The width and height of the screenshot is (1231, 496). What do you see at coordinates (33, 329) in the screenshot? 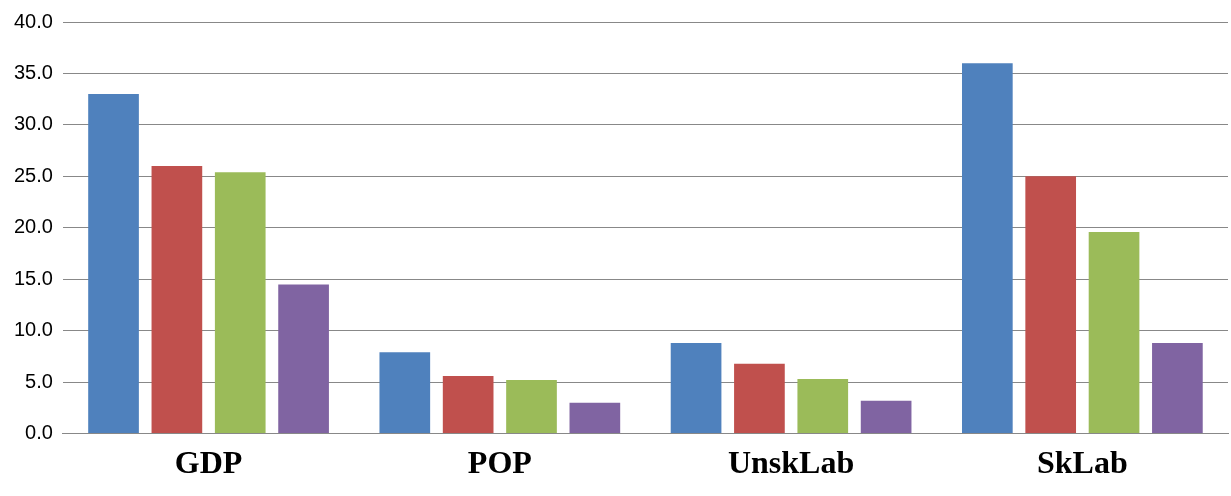
I see `y-tick-label: 10.0` at bounding box center [33, 329].